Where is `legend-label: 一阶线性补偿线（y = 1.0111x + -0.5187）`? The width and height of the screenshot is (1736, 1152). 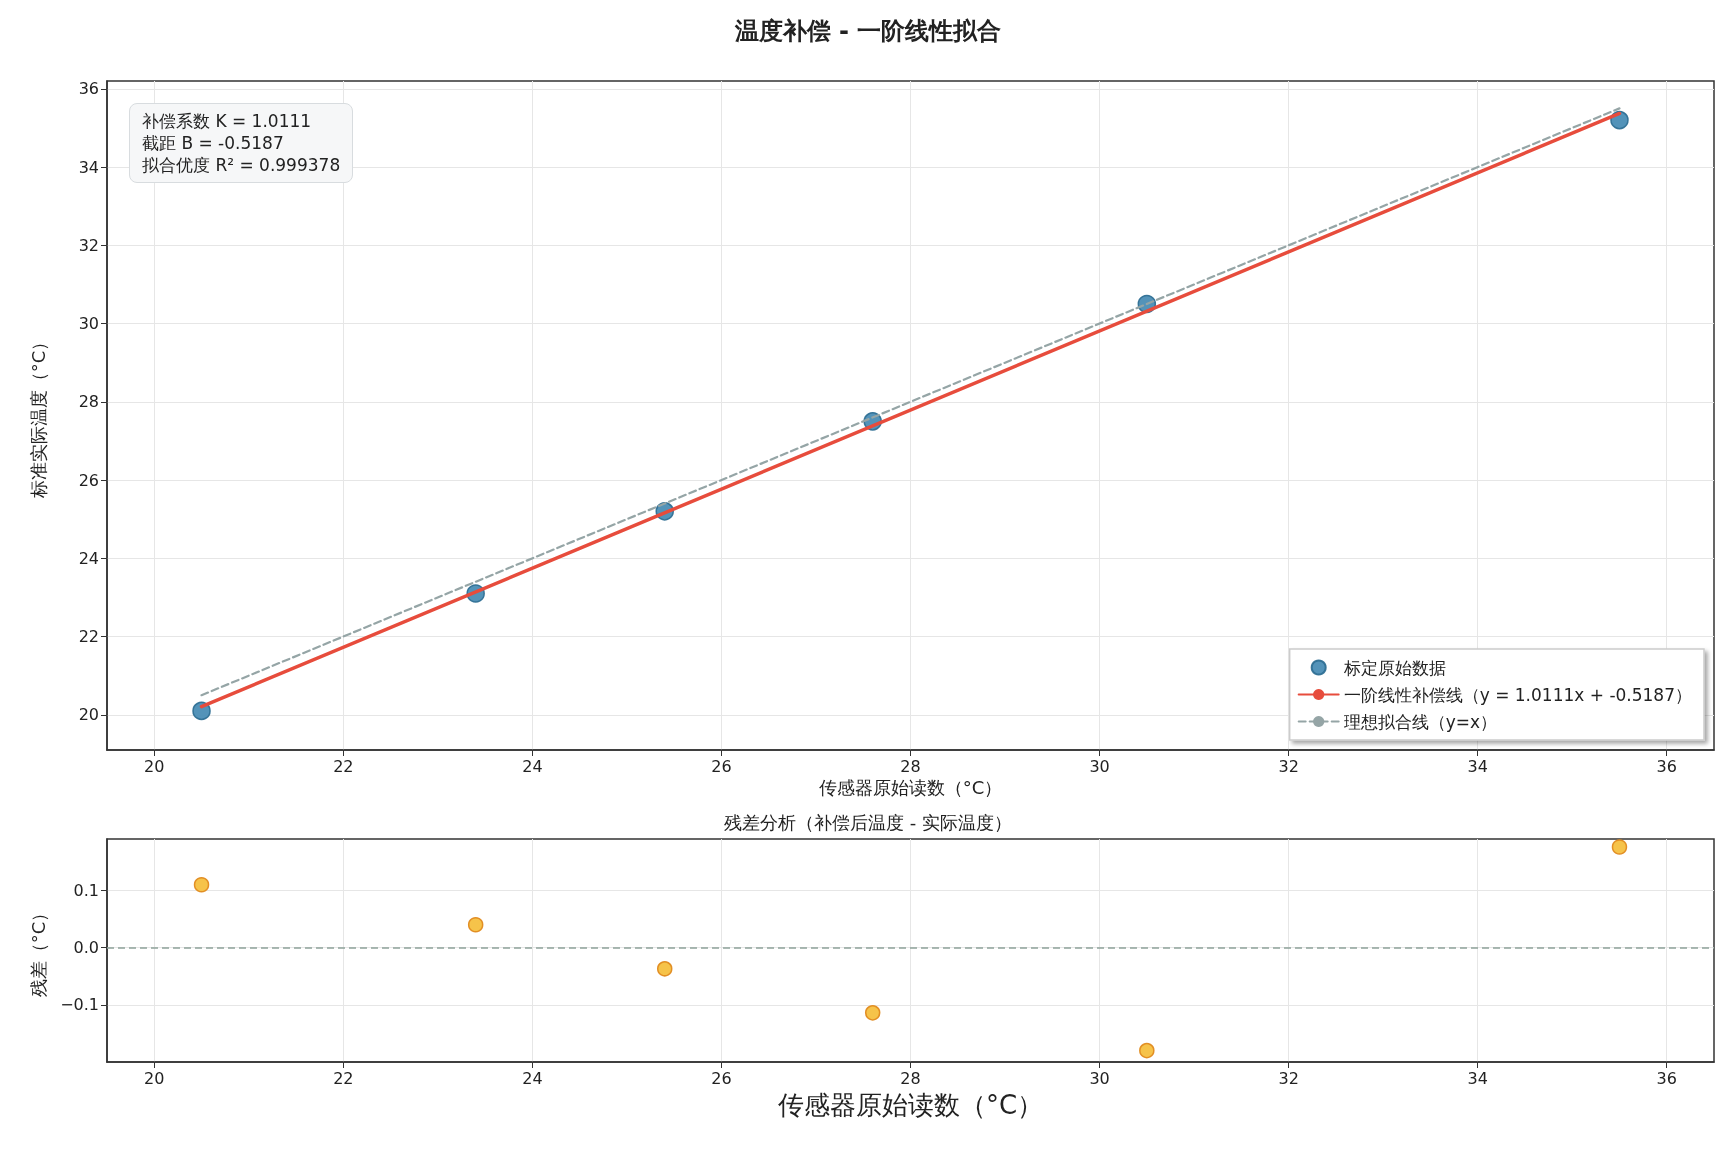 legend-label: 一阶线性补偿线（y = 1.0111x + -0.5187） is located at coordinates (1517, 694).